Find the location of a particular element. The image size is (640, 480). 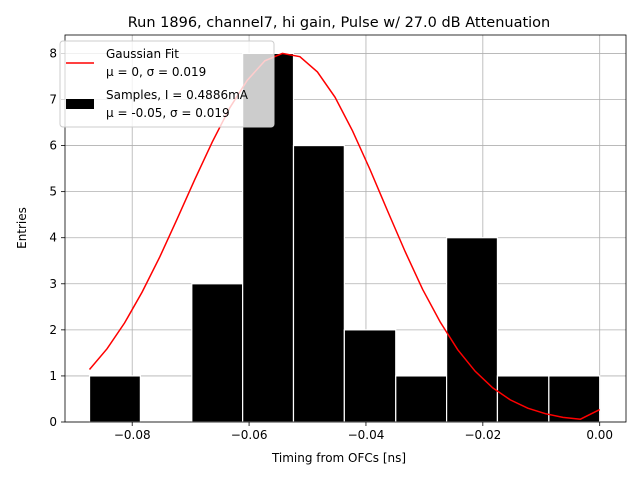

y-tick-label: 7 is located at coordinates (53, 100).